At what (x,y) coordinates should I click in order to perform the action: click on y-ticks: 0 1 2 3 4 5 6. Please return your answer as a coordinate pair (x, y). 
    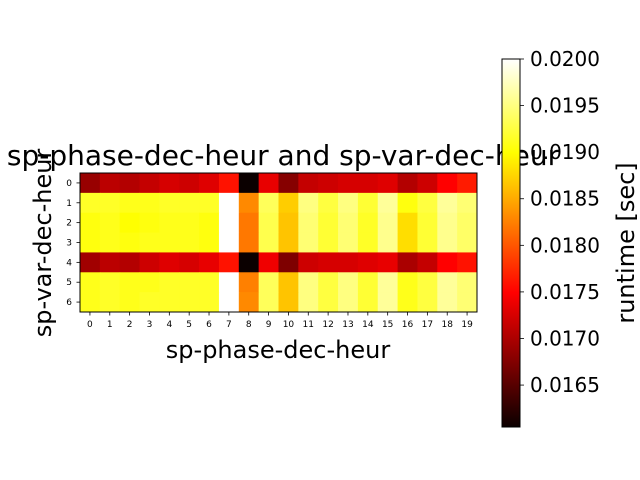
    Looking at the image, I should click on (73, 243).